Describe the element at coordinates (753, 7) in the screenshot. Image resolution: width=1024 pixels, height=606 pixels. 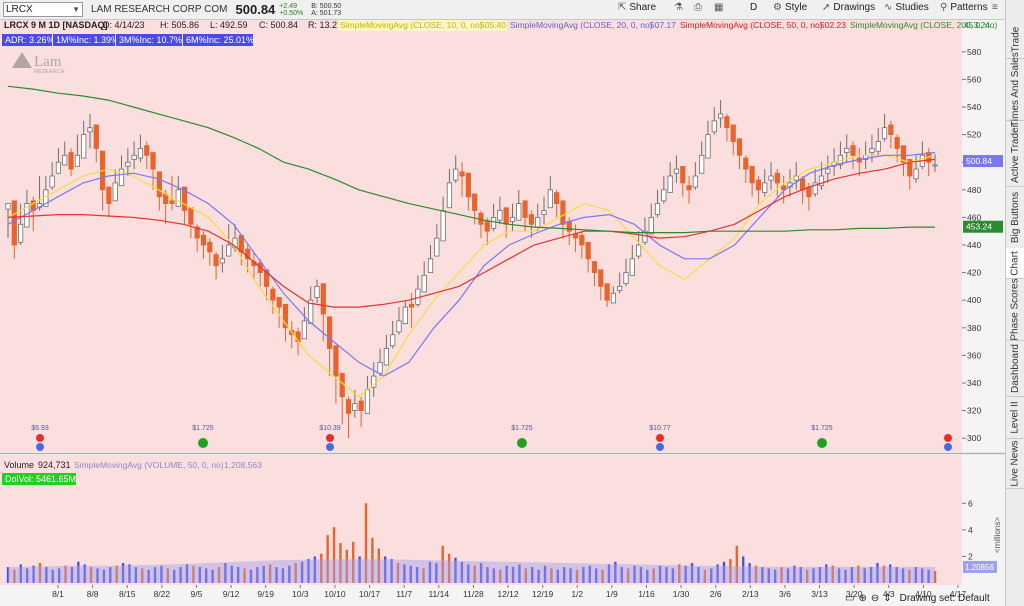
I see `period-button: D` at that location.